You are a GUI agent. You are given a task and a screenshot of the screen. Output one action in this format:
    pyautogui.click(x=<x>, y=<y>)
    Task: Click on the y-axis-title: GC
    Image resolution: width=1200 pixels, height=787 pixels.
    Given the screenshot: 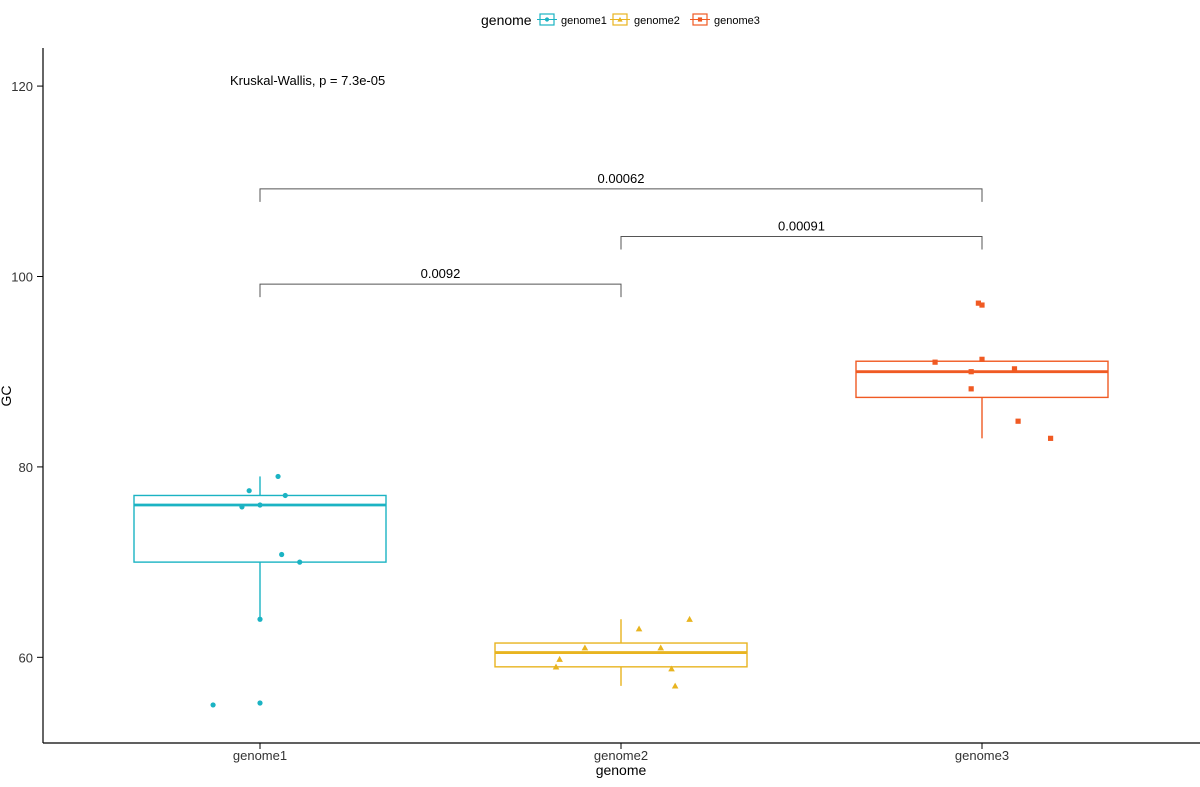 What is the action you would take?
    pyautogui.click(x=7, y=396)
    